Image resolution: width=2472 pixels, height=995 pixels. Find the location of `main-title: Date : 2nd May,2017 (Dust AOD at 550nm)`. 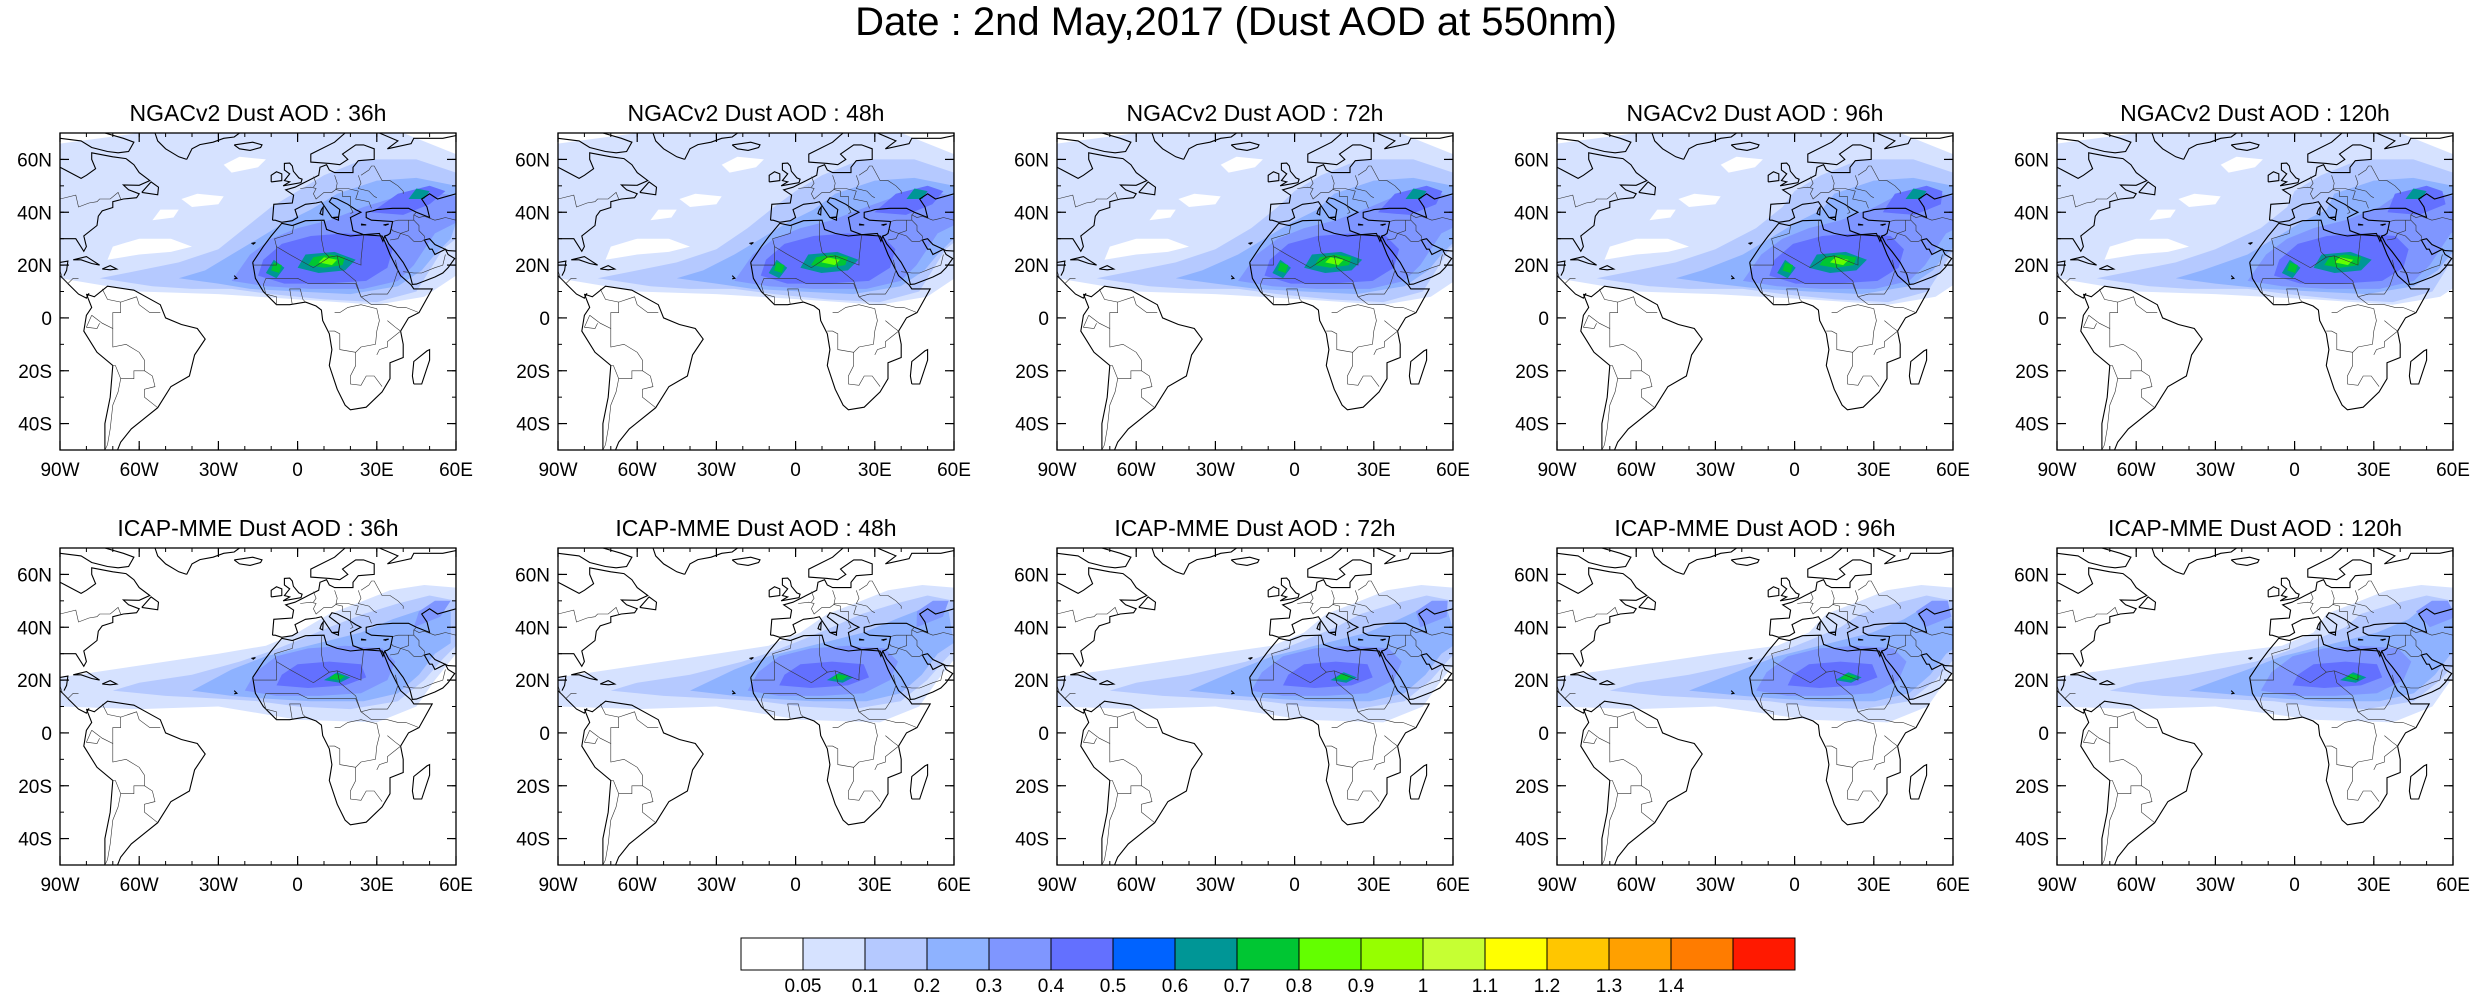

main-title: Date : 2nd May,2017 (Dust AOD at 550nm) is located at coordinates (1236, 22).